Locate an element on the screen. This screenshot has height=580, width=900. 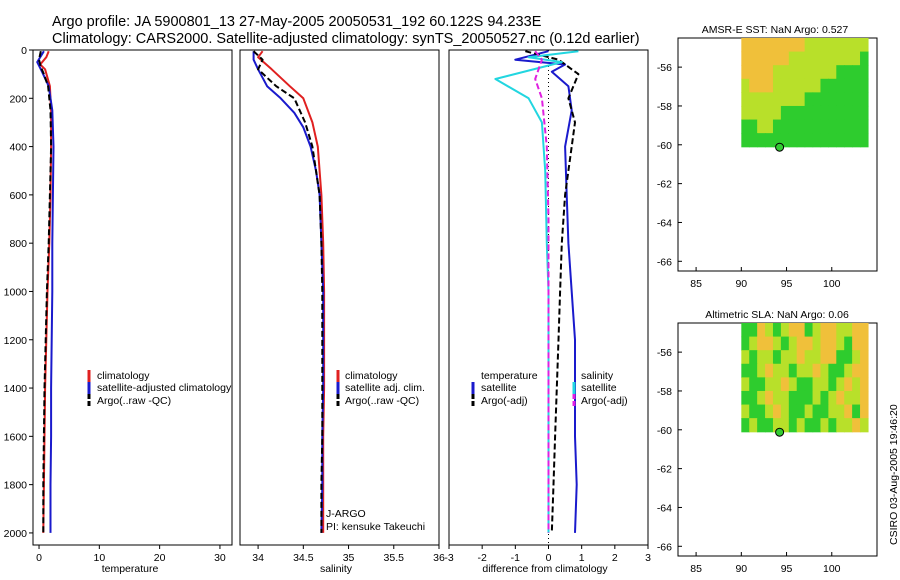
x-tick-label: 20 is located at coordinates (160, 558).